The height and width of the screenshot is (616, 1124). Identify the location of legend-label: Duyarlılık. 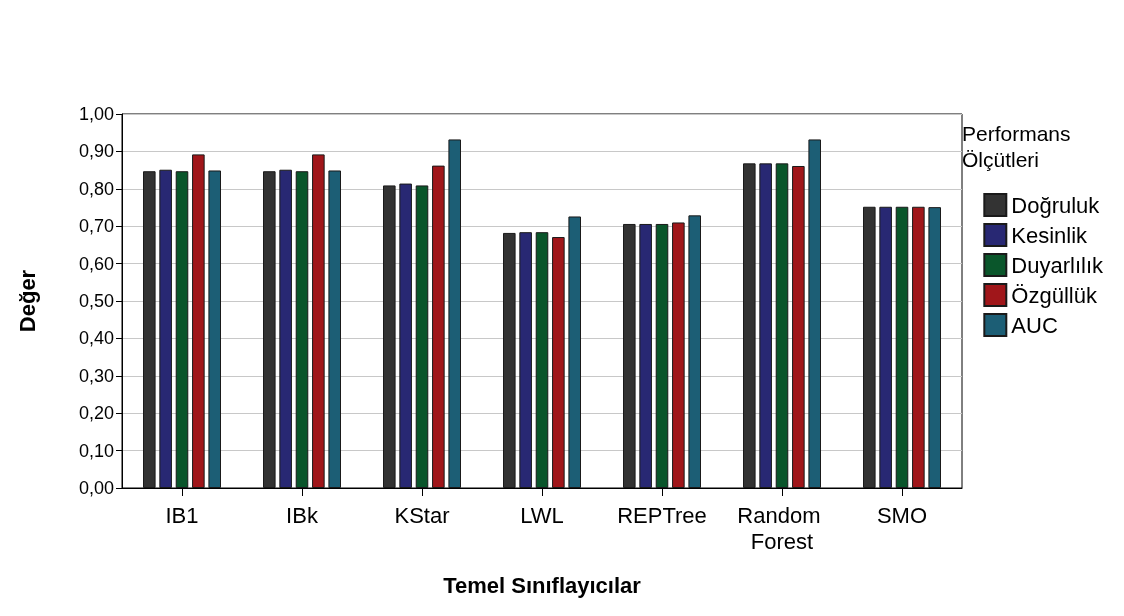
(1057, 265).